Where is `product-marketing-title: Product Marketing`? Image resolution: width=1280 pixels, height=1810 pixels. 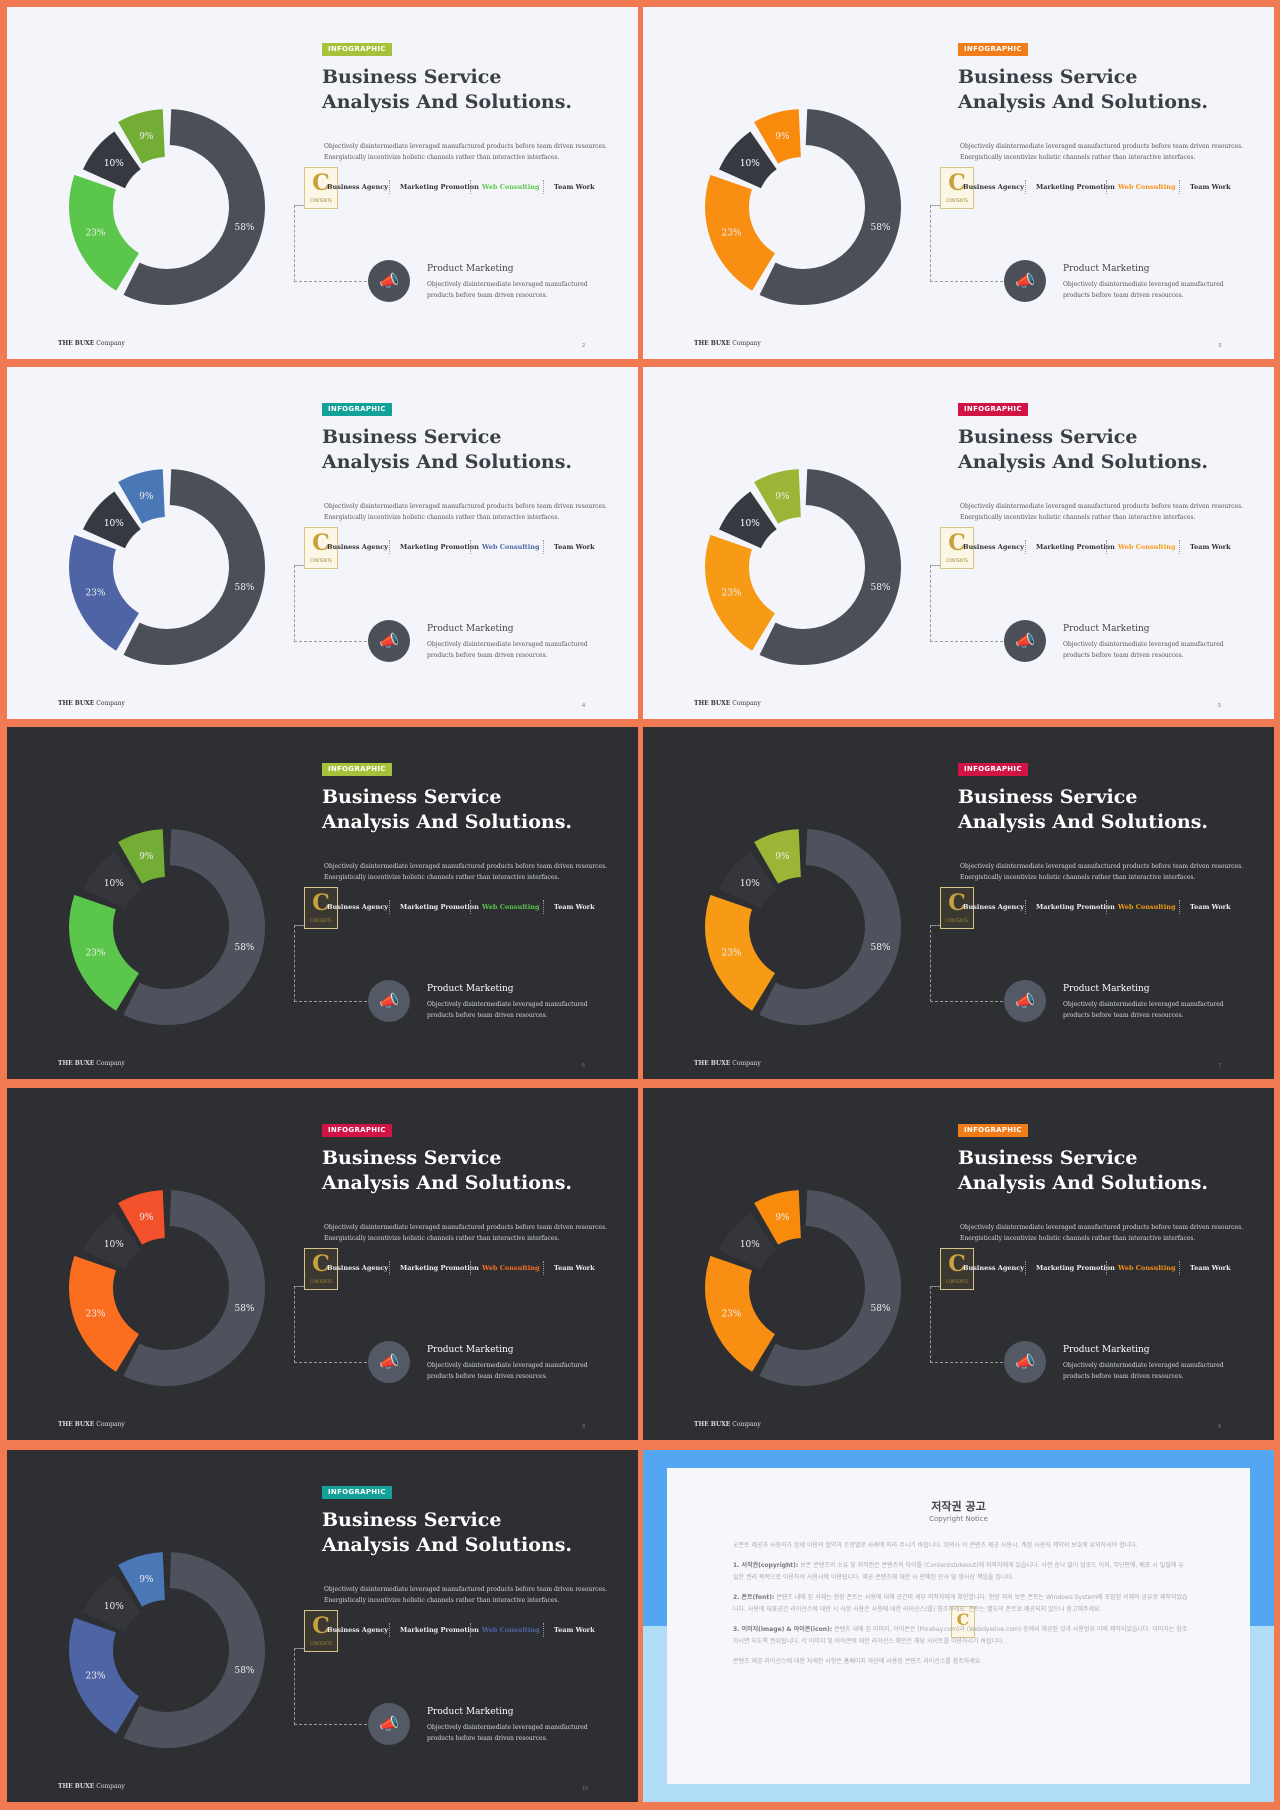 product-marketing-title: Product Marketing is located at coordinates (1106, 1350).